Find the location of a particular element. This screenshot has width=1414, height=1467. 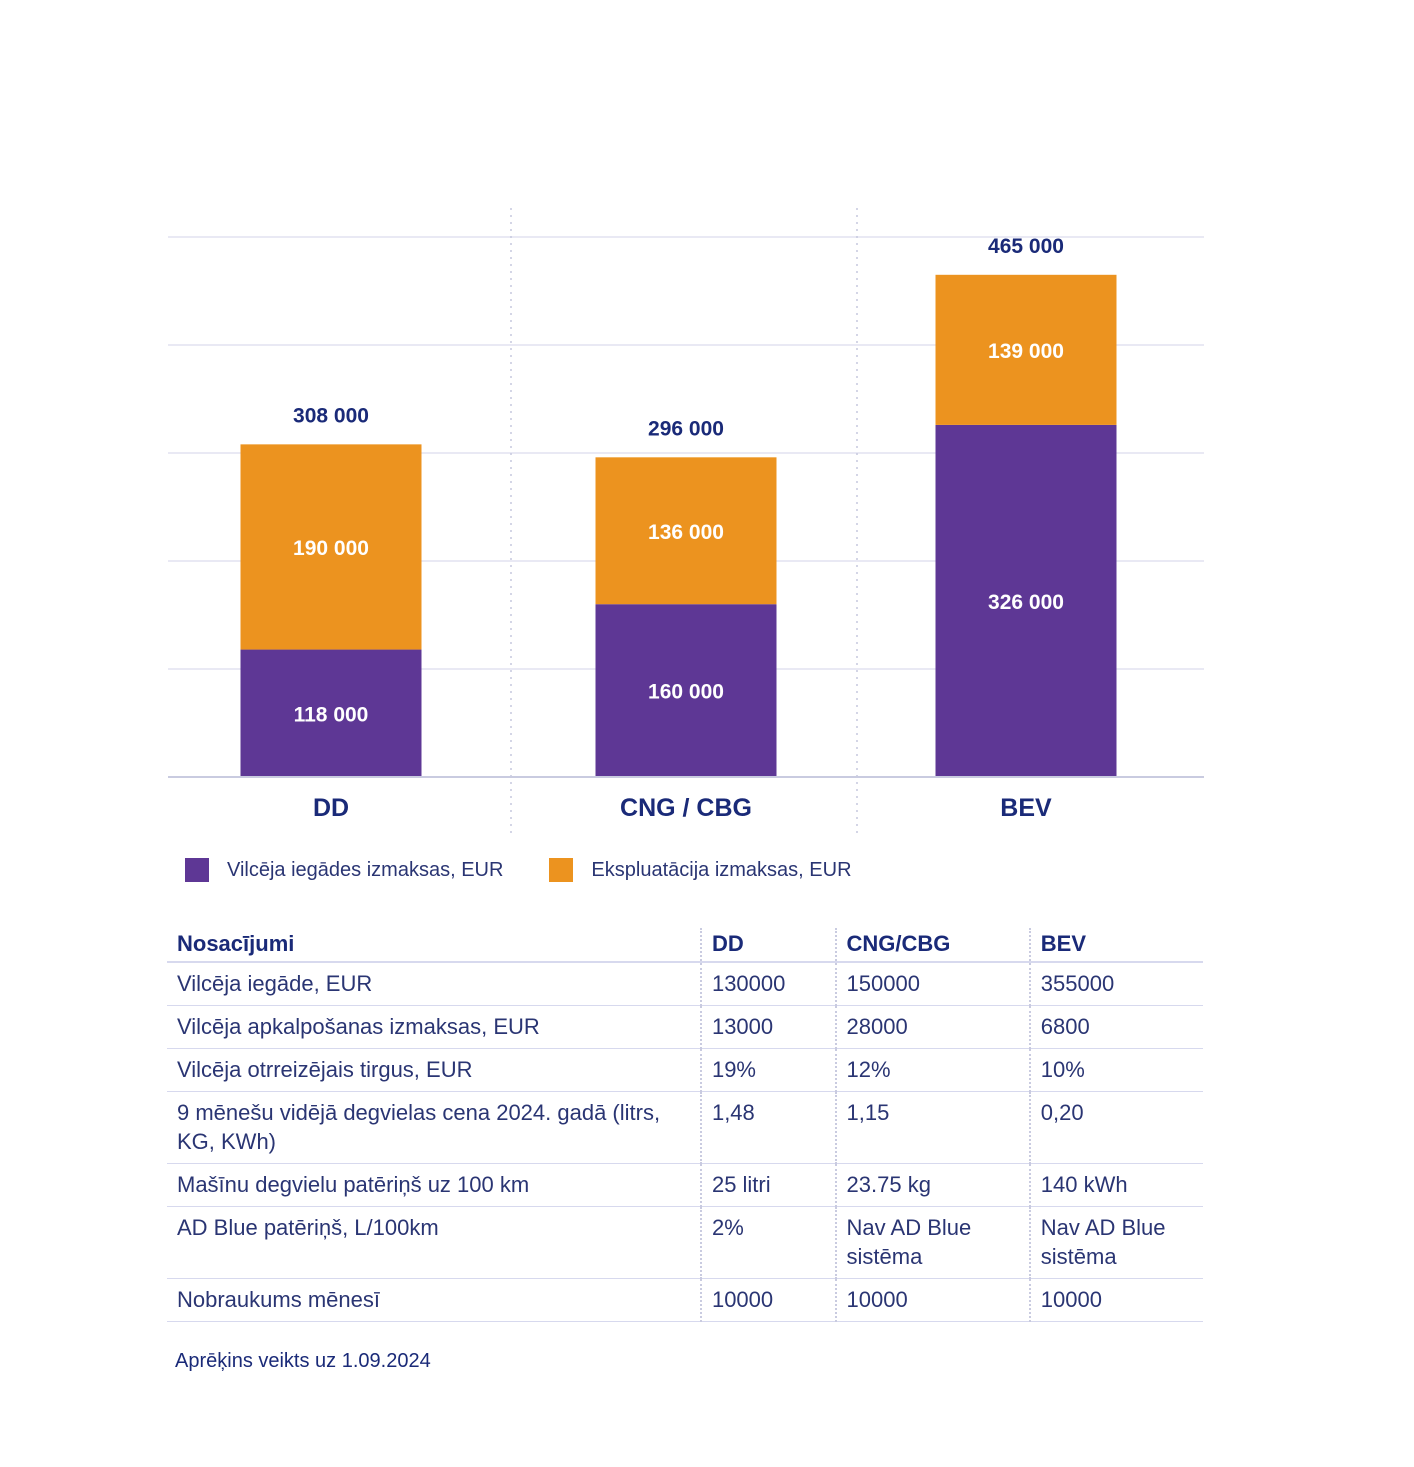

cell-cng-cbg: 1,15 is located at coordinates (932, 1127).